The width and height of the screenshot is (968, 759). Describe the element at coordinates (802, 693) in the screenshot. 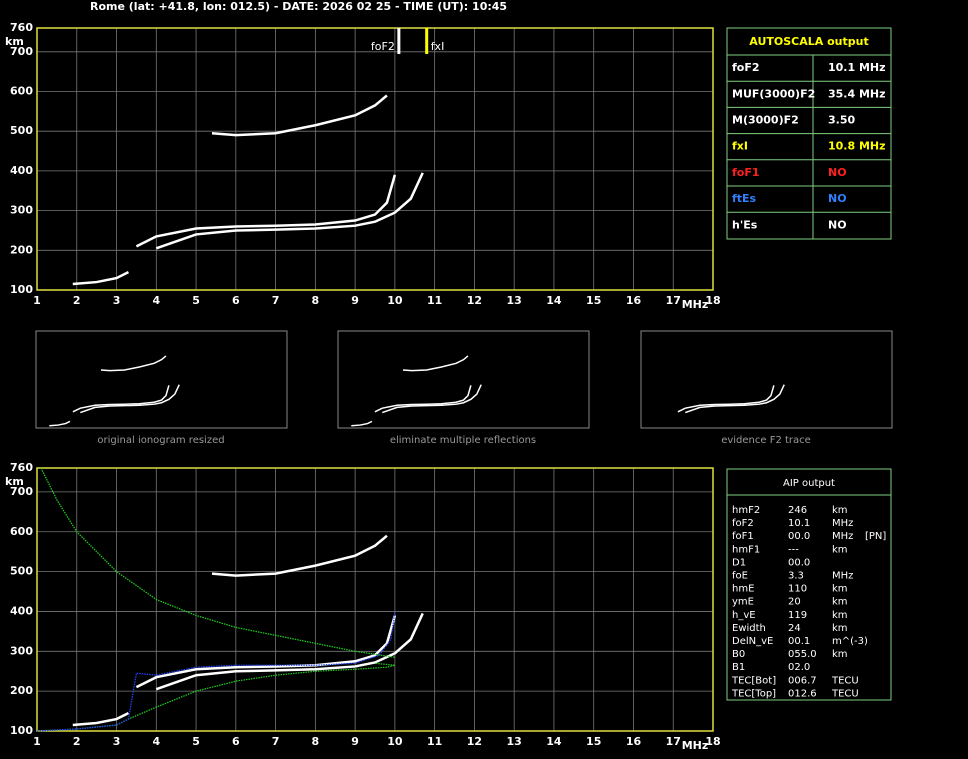

I see `aip-cell: 012.6` at that location.